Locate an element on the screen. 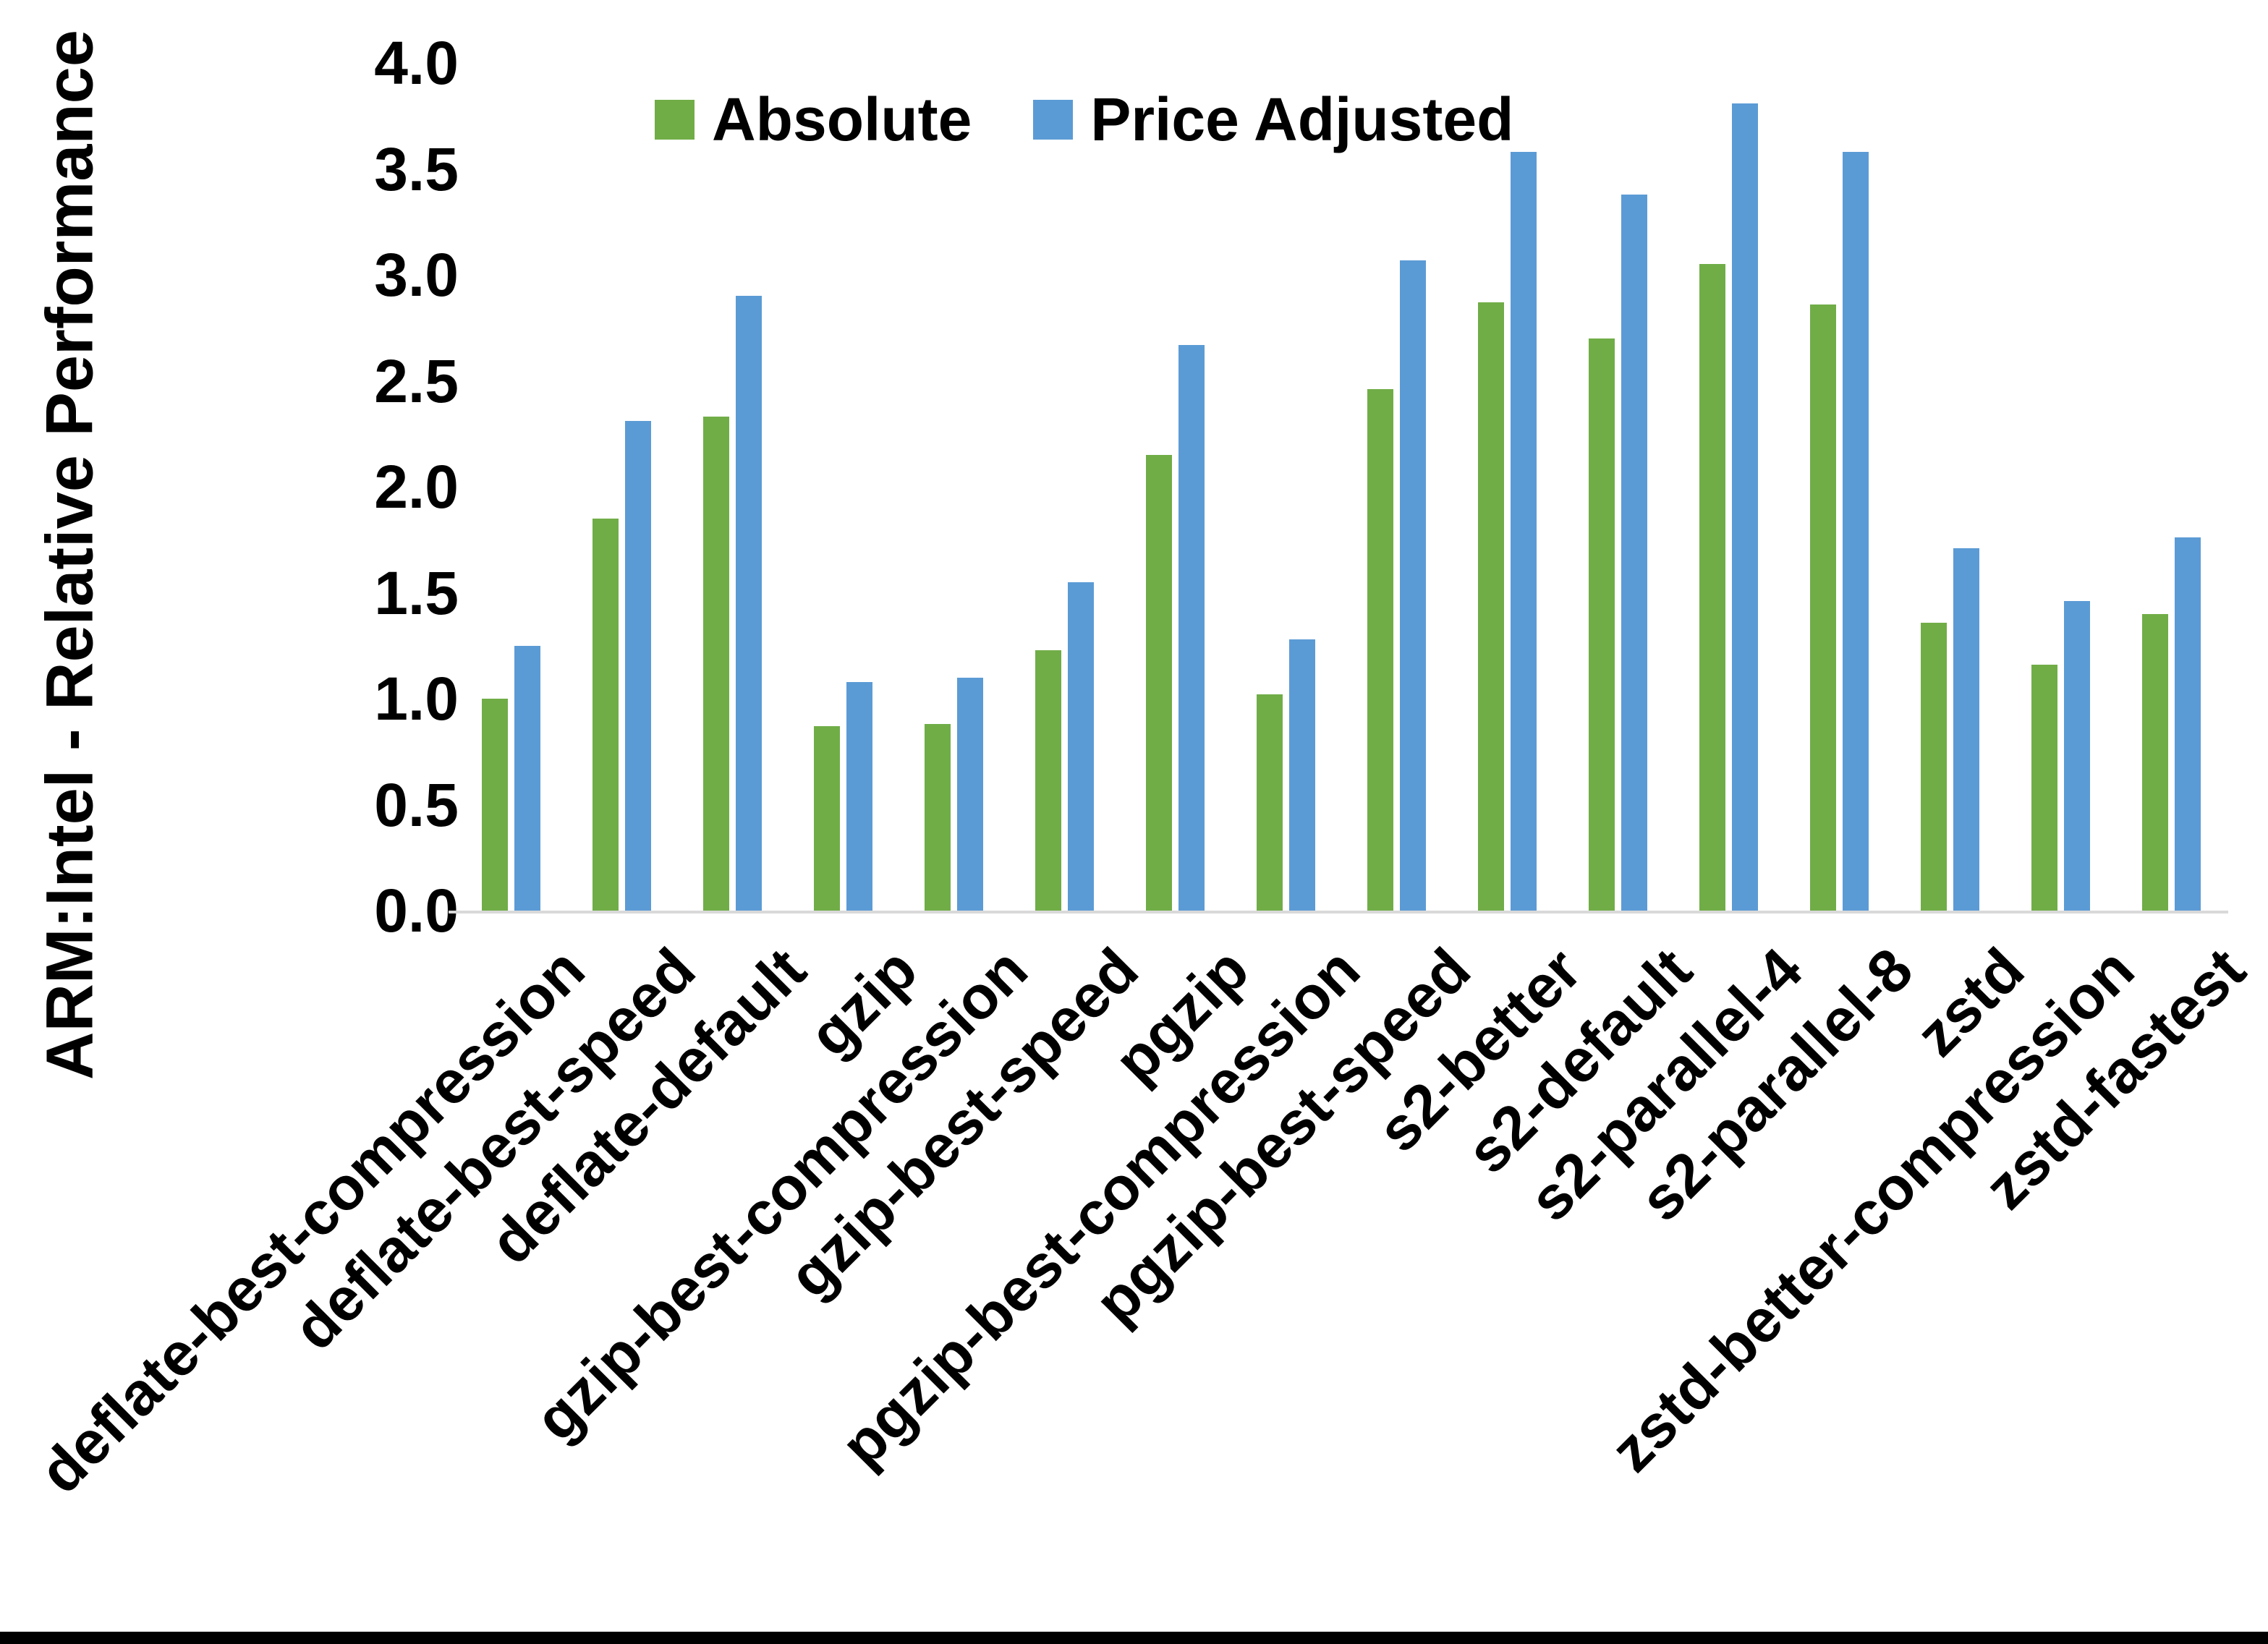 The image size is (2268, 1644). legend-item-absolute: Absolute is located at coordinates (813, 120).